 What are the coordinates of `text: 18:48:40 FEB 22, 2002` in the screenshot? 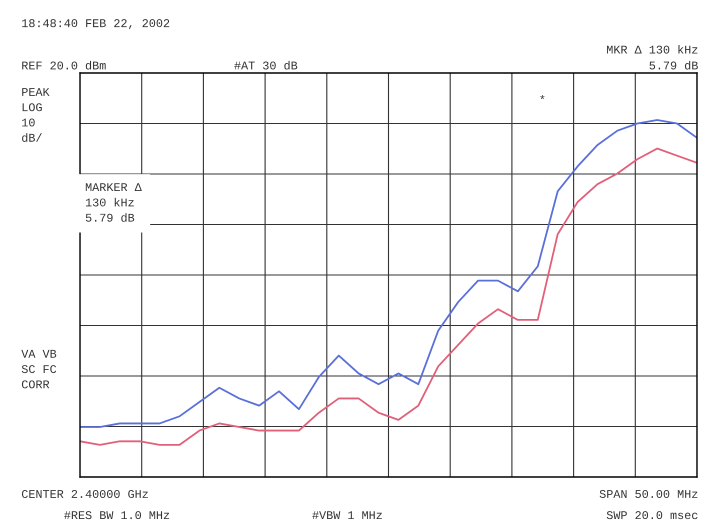 It's located at (96, 24).